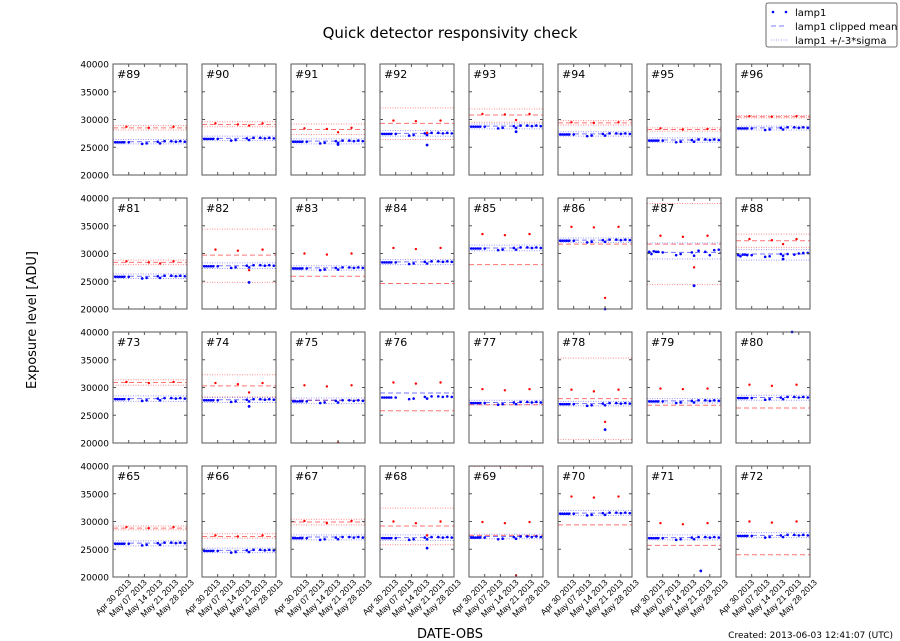  What do you see at coordinates (94, 200) in the screenshot?
I see `y-tick-label: 40000` at bounding box center [94, 200].